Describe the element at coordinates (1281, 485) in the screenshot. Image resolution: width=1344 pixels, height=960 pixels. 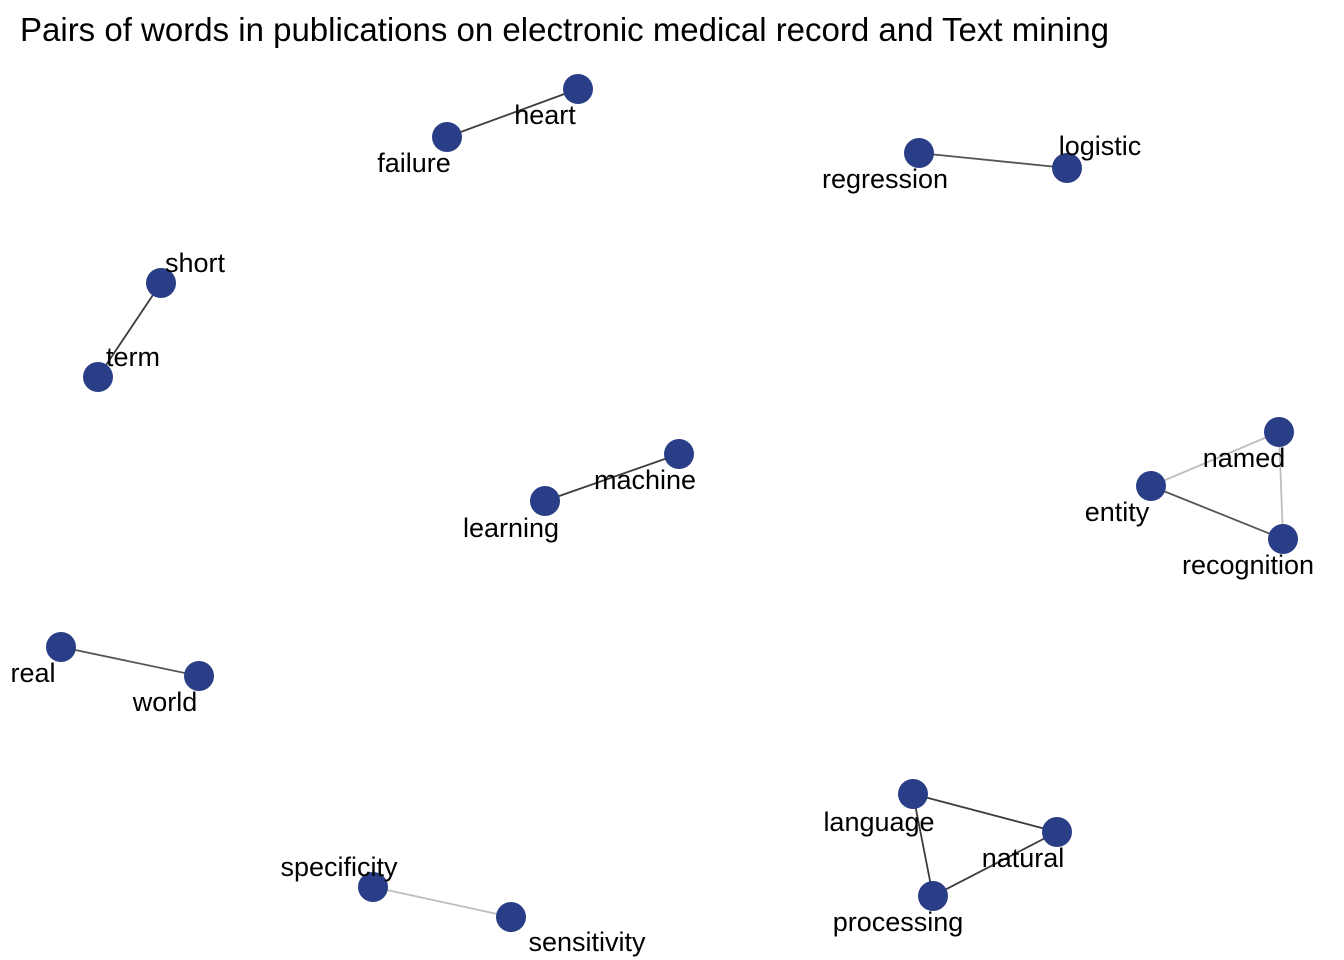
I see `edge-named-recognition` at that location.